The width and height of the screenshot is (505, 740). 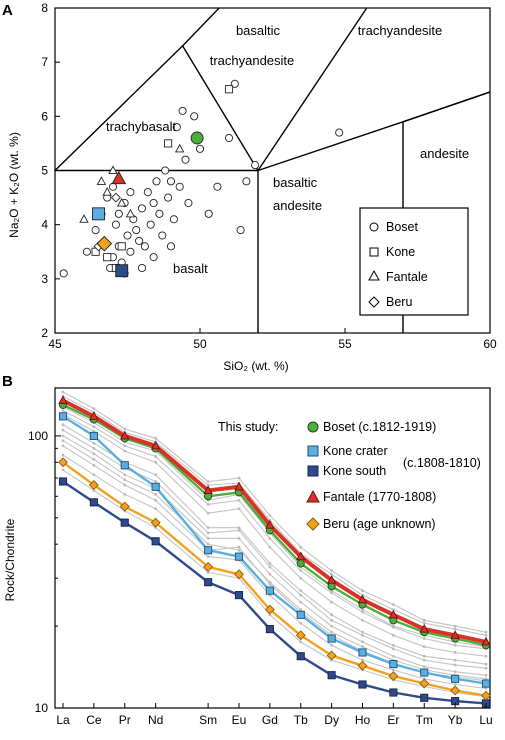 I want to click on y-tick-label: 2, so click(x=44, y=333).